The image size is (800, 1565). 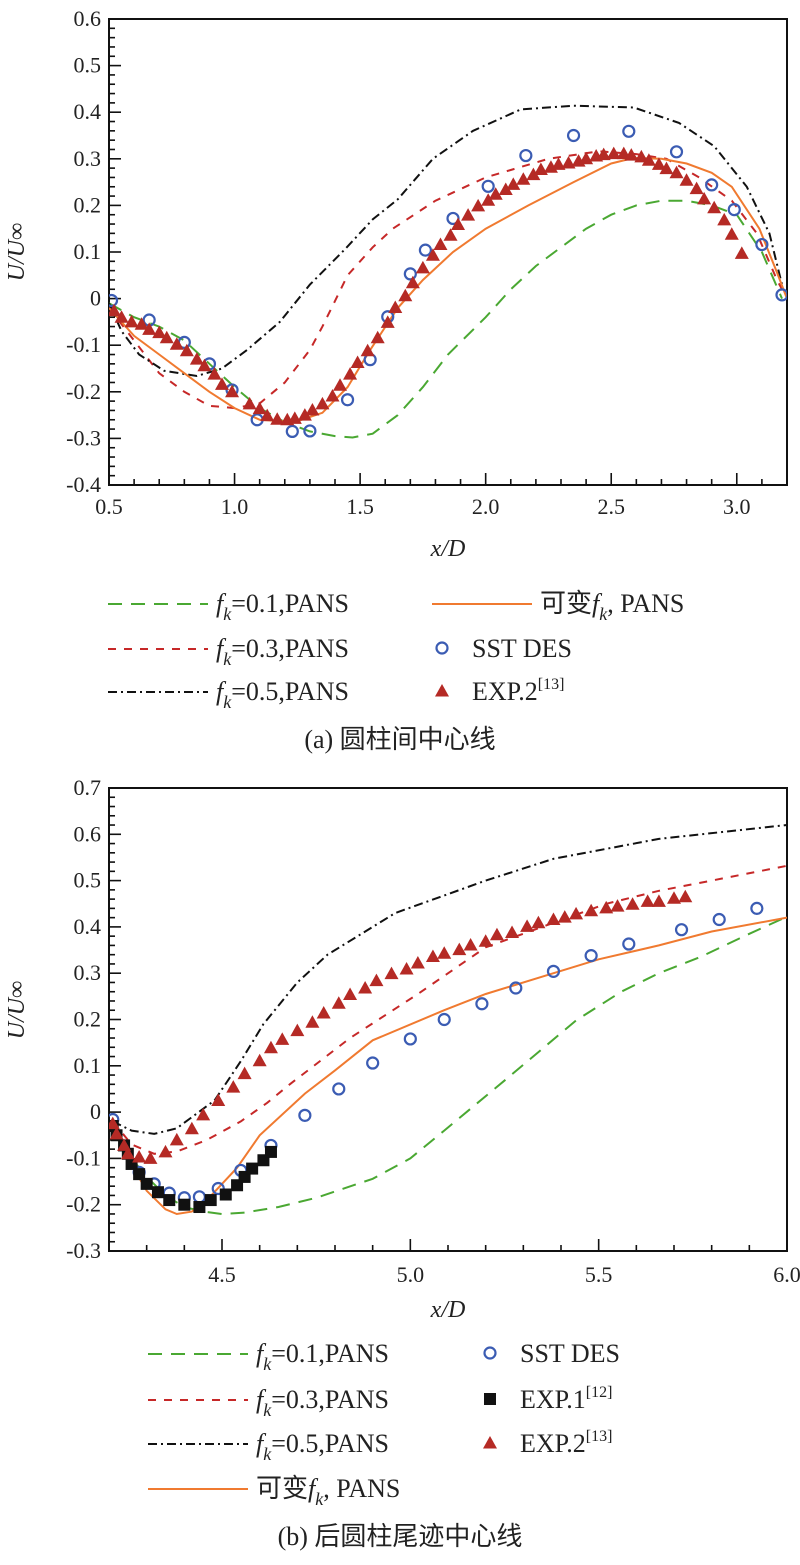 What do you see at coordinates (411, 1274) in the screenshot?
I see `x-tick-label: 5.0` at bounding box center [411, 1274].